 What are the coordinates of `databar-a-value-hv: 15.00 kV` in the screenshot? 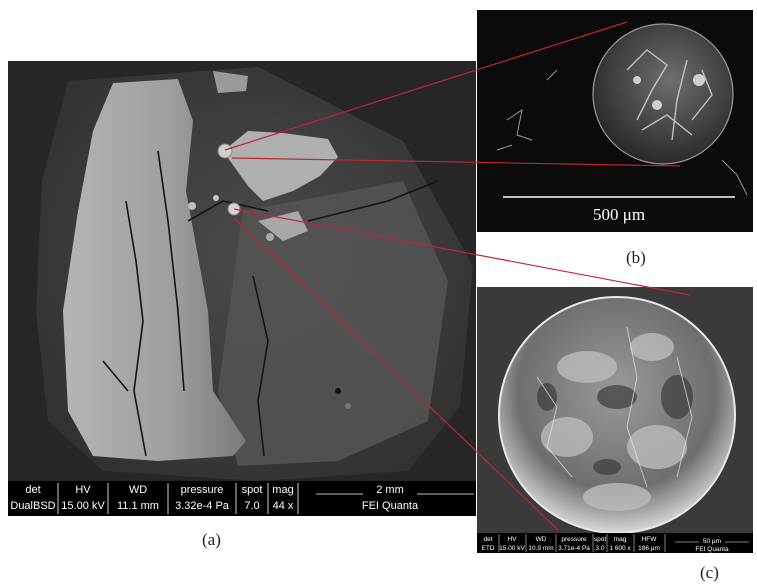 It's located at (83, 506).